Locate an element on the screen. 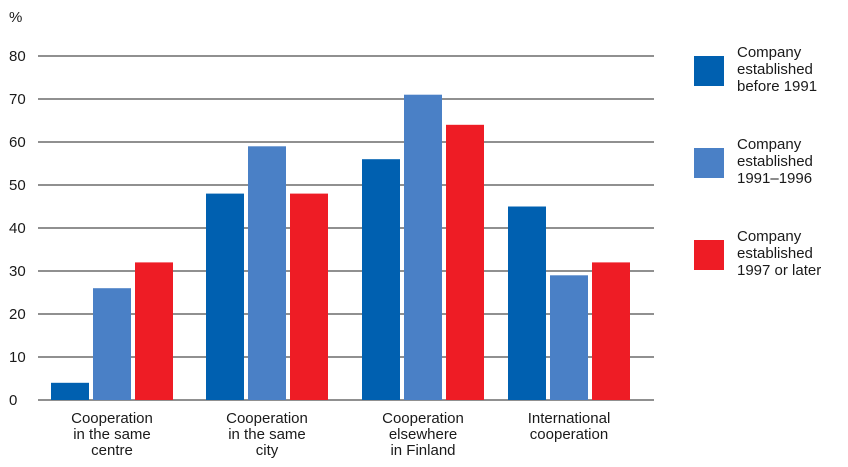 Image resolution: width=848 pixels, height=467 pixels. y-tick-label-10: 10 is located at coordinates (17, 357).